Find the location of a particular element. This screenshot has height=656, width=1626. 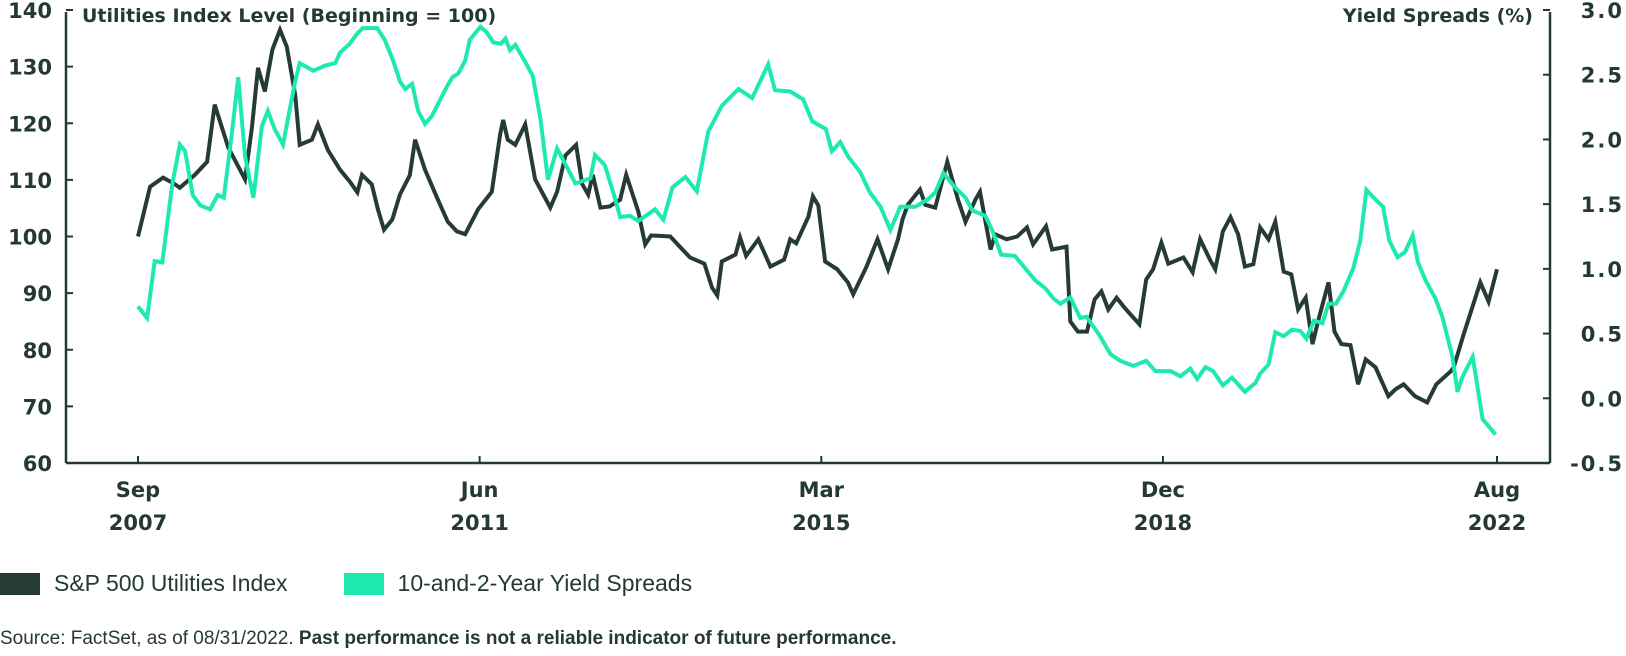

legend-swatch-utilities is located at coordinates (20, 583).